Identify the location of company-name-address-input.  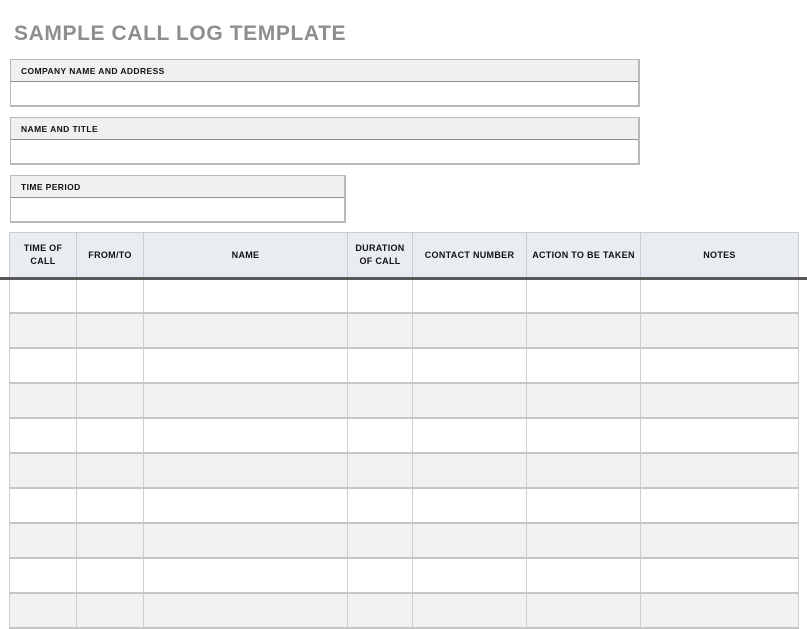
(324, 93).